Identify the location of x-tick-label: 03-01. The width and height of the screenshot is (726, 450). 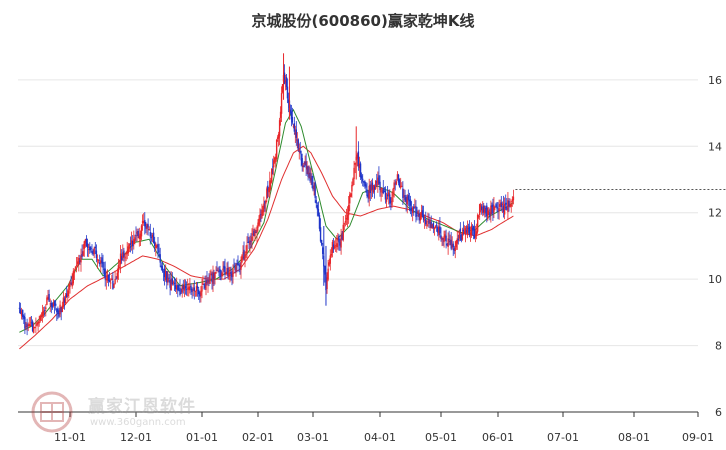
(313, 437).